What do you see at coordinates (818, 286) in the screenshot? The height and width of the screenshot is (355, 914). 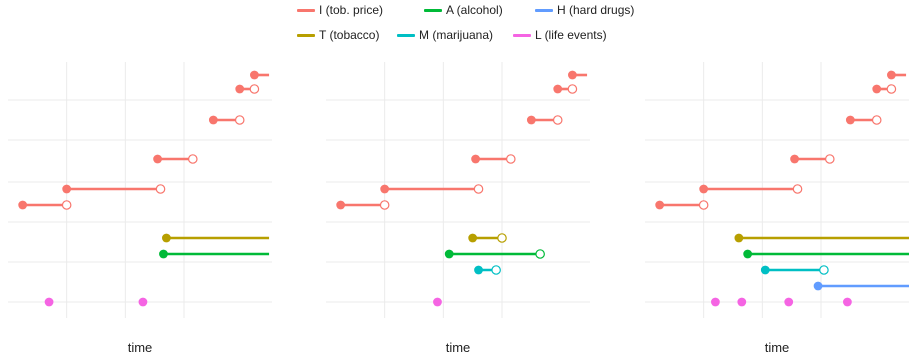 I see `interval-start-point-H` at bounding box center [818, 286].